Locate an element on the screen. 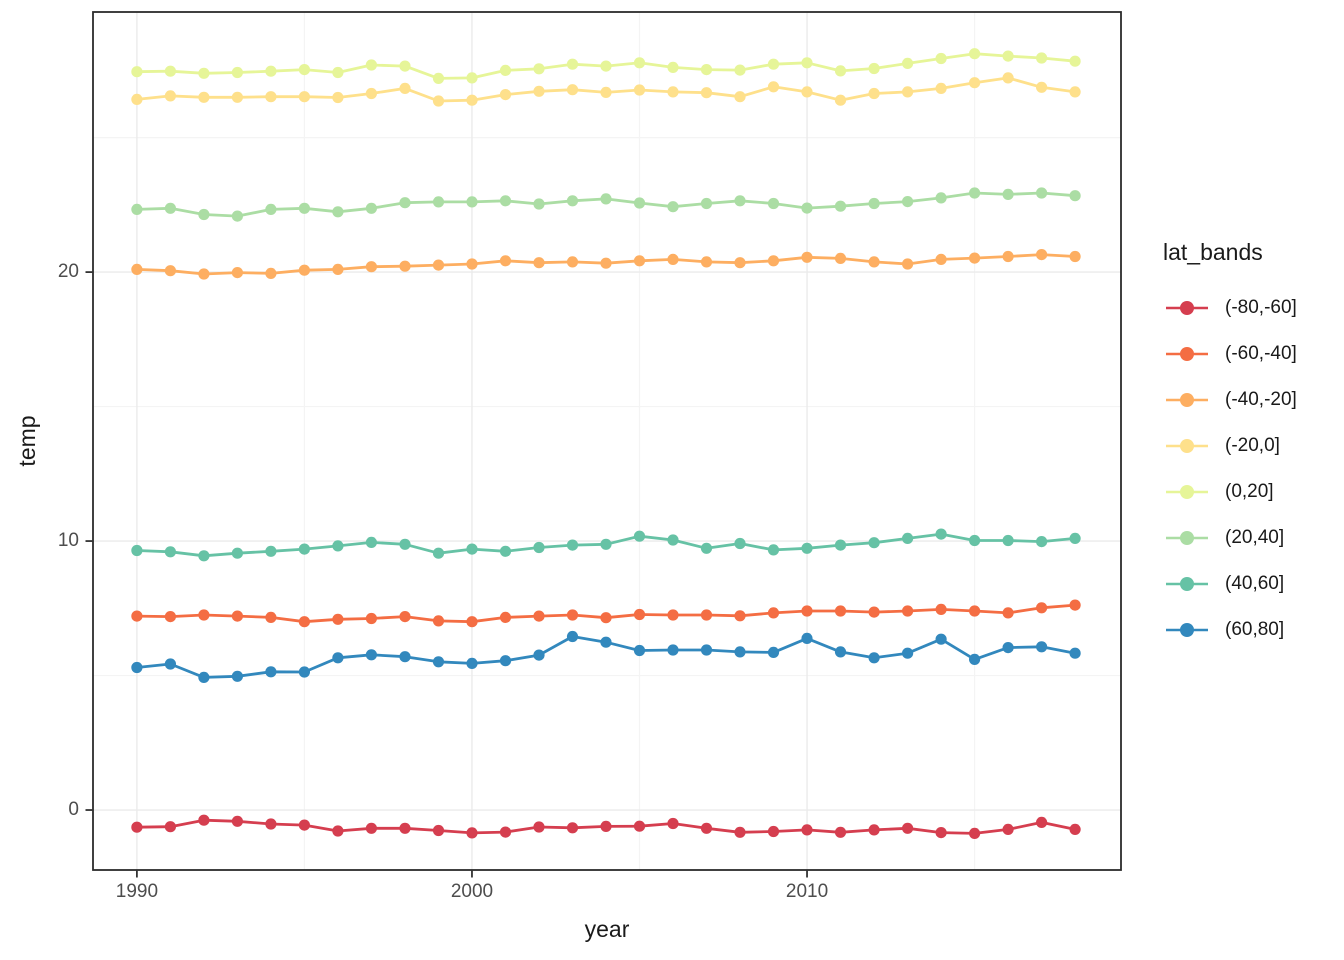  legend-item: (0,20] is located at coordinates (1252, 492).